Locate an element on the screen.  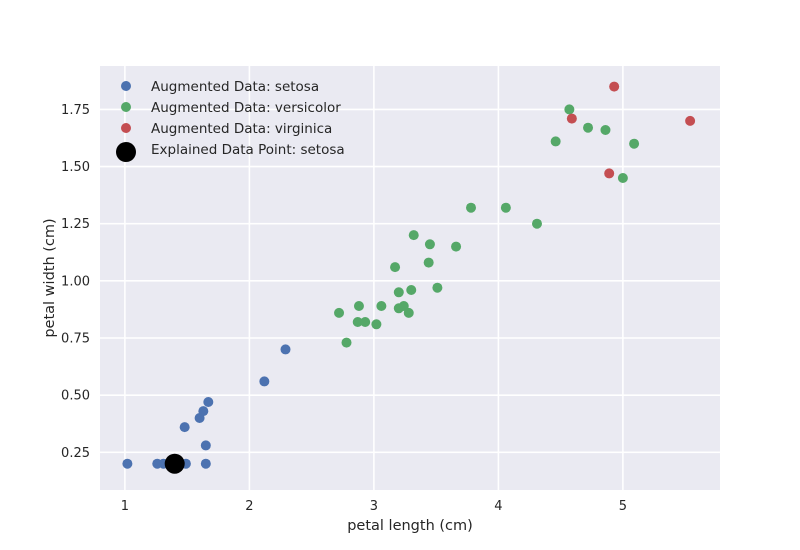
y-tick-label: 1.50 is located at coordinates (75, 167).